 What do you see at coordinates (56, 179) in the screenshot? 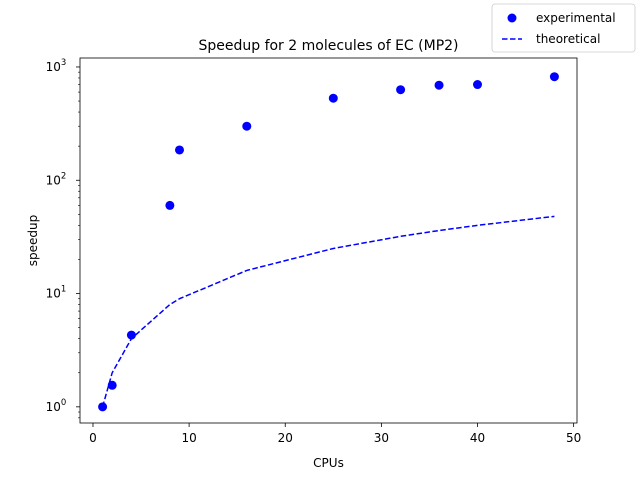
I see `y-tick-label: 10²` at bounding box center [56, 179].